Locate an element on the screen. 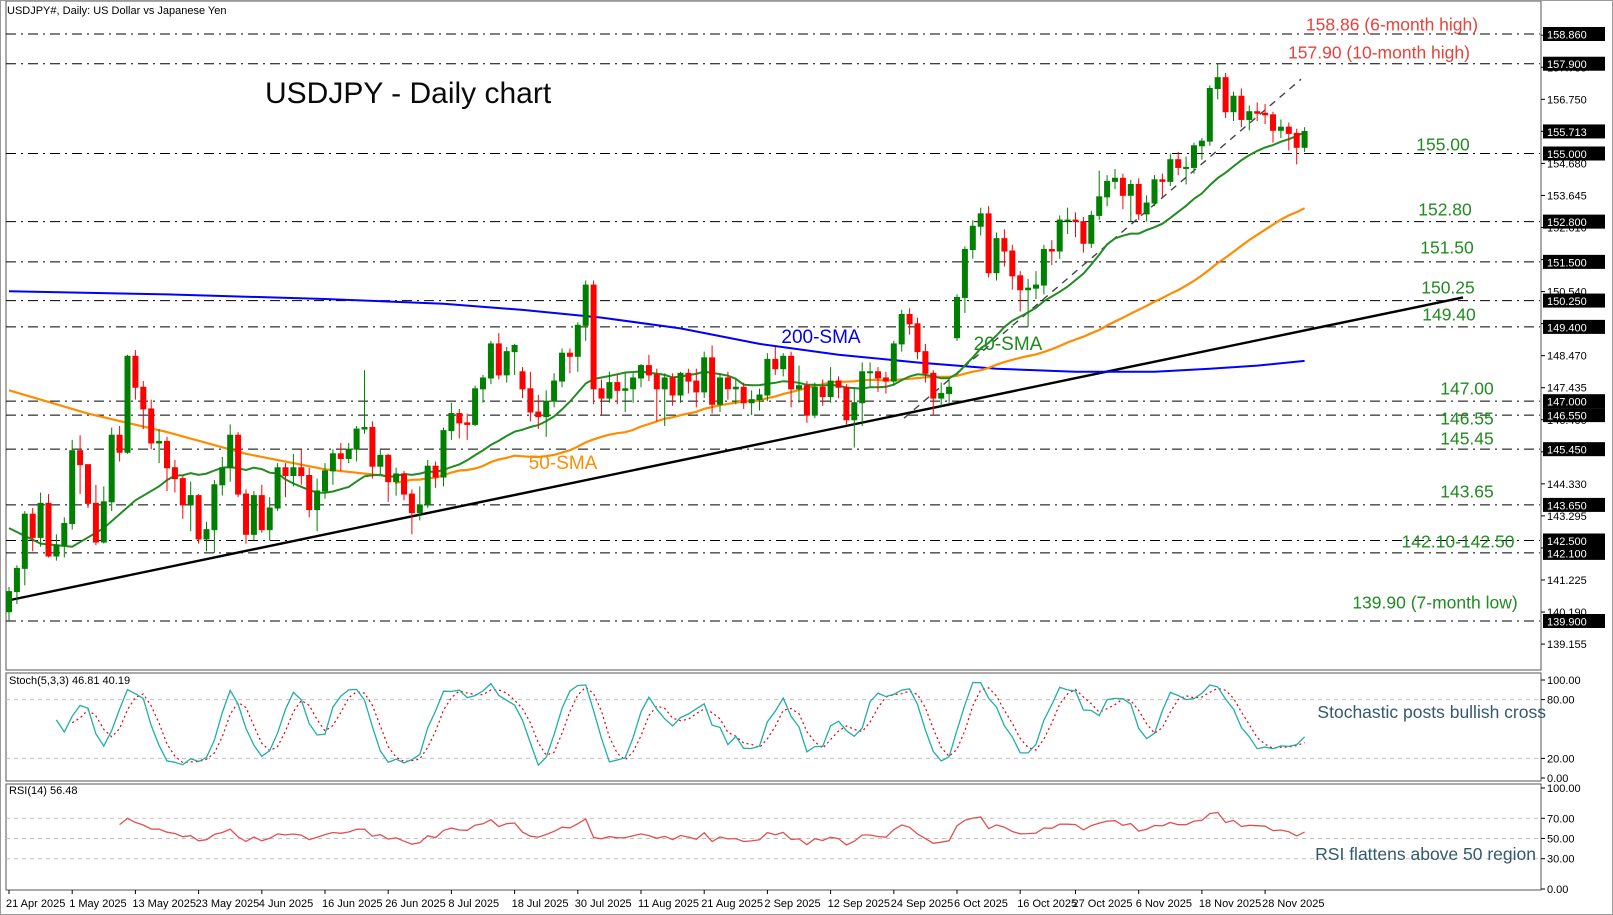 The image size is (1613, 915). price-tag: 139.900 is located at coordinates (1567, 623).